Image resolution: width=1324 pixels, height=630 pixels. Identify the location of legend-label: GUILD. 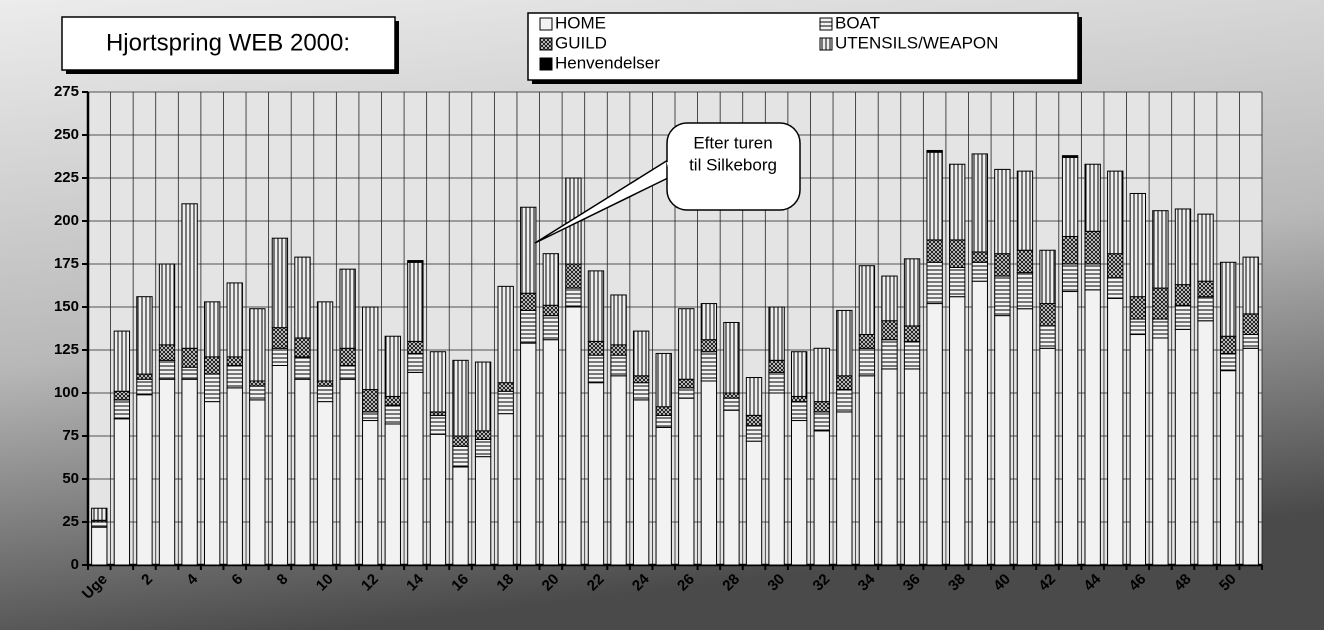
(581, 42).